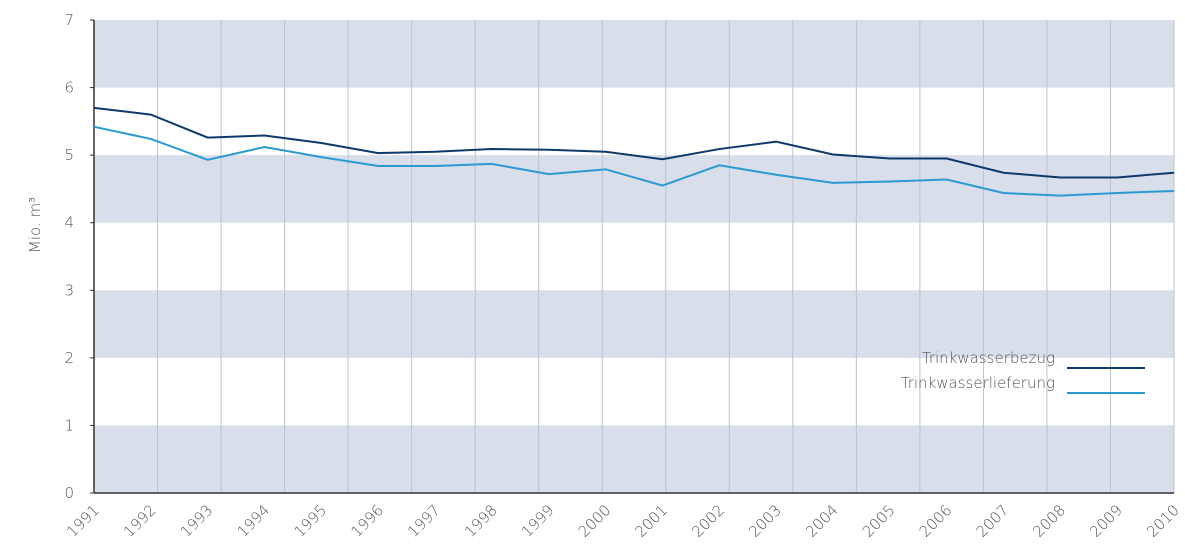 This screenshot has height=554, width=1185. I want to click on x-tick-label: 2009, so click(1106, 521).